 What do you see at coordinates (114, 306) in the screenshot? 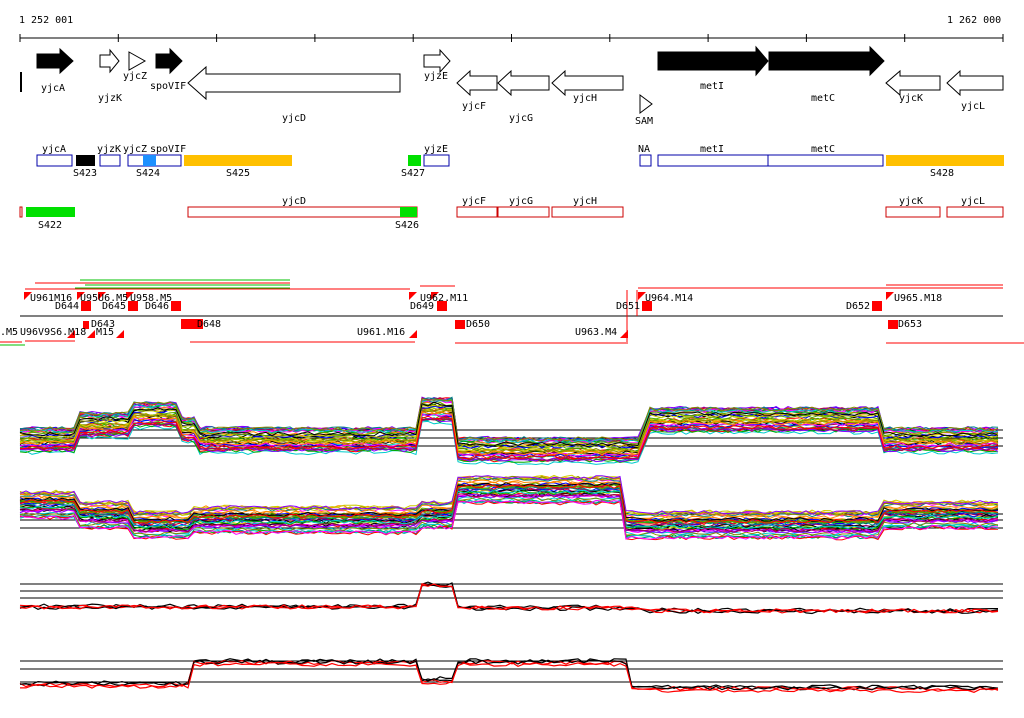
I see `breakpoint-label: D645` at bounding box center [114, 306].